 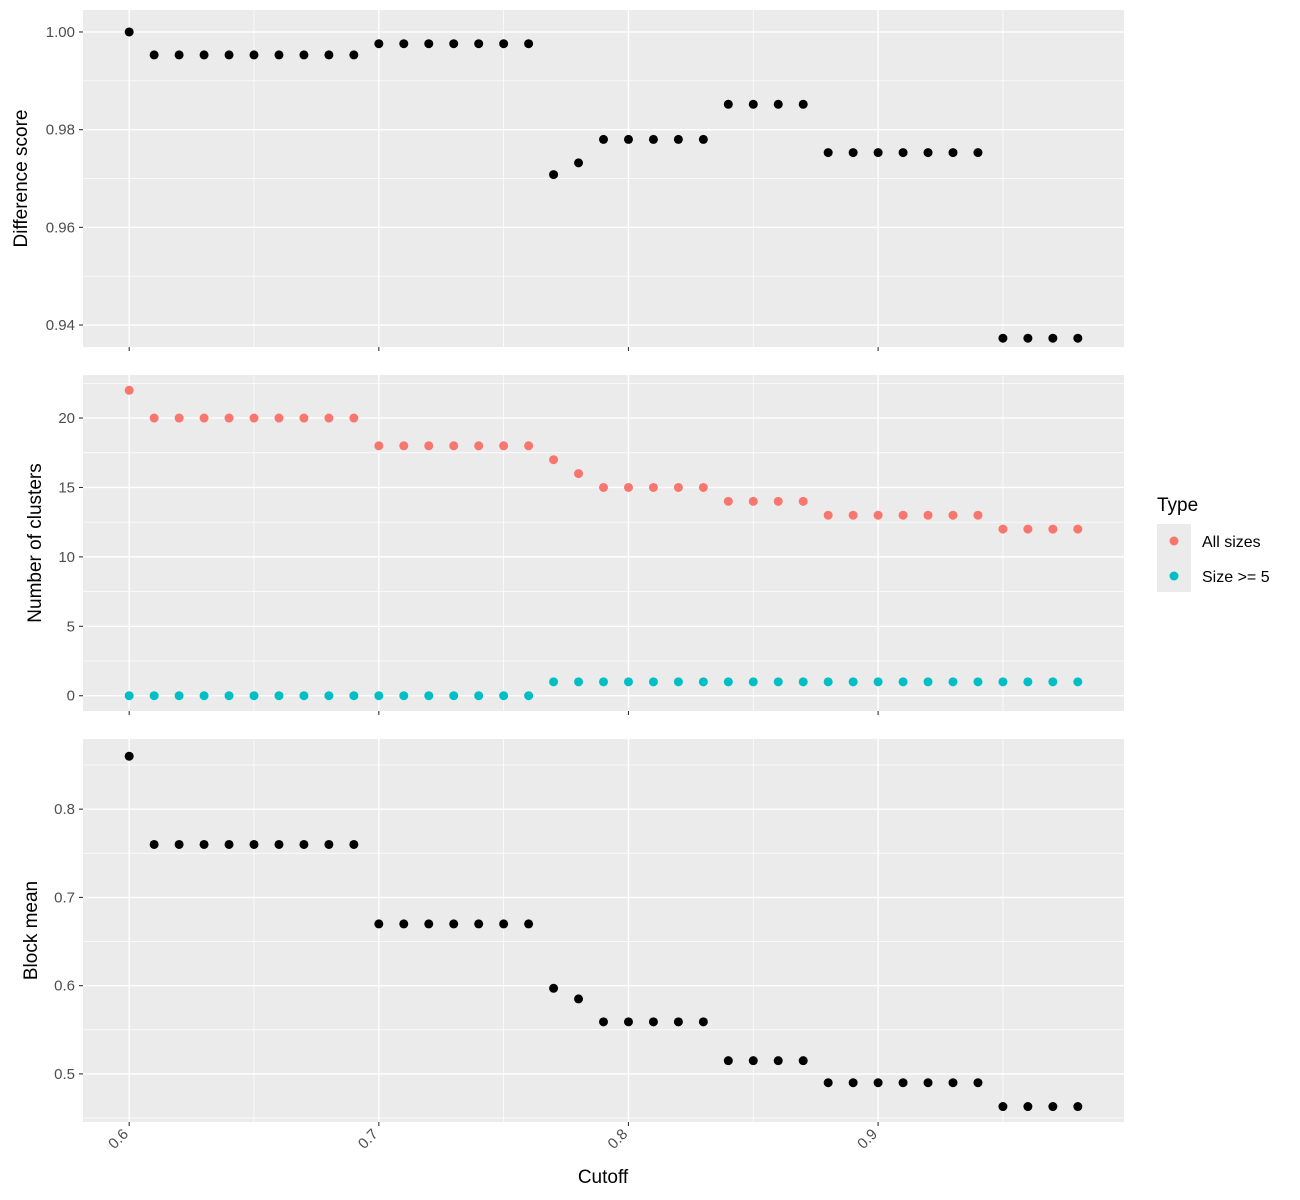 I want to click on x-axis-ticks, so click(x=503, y=713).